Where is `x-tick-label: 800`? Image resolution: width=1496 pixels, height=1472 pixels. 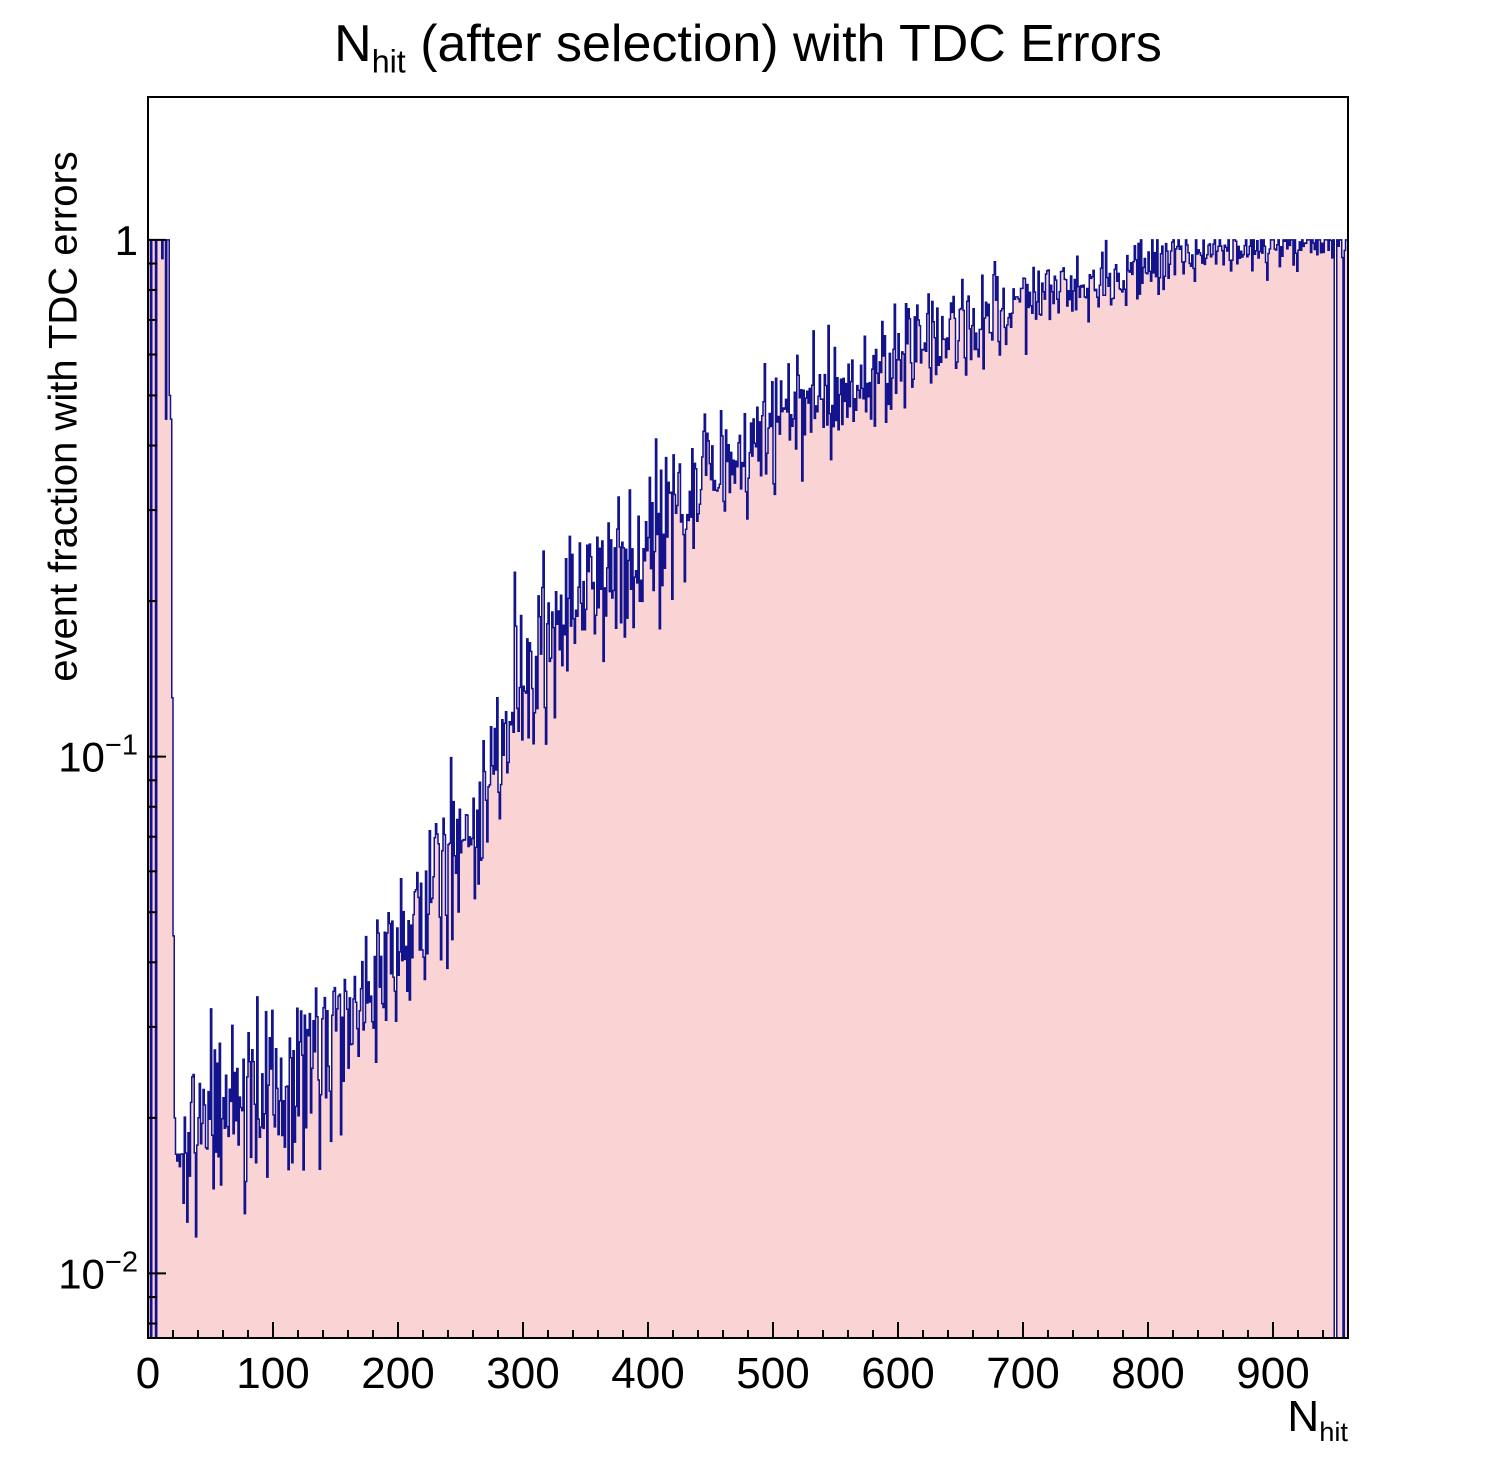 x-tick-label: 800 is located at coordinates (1147, 1373).